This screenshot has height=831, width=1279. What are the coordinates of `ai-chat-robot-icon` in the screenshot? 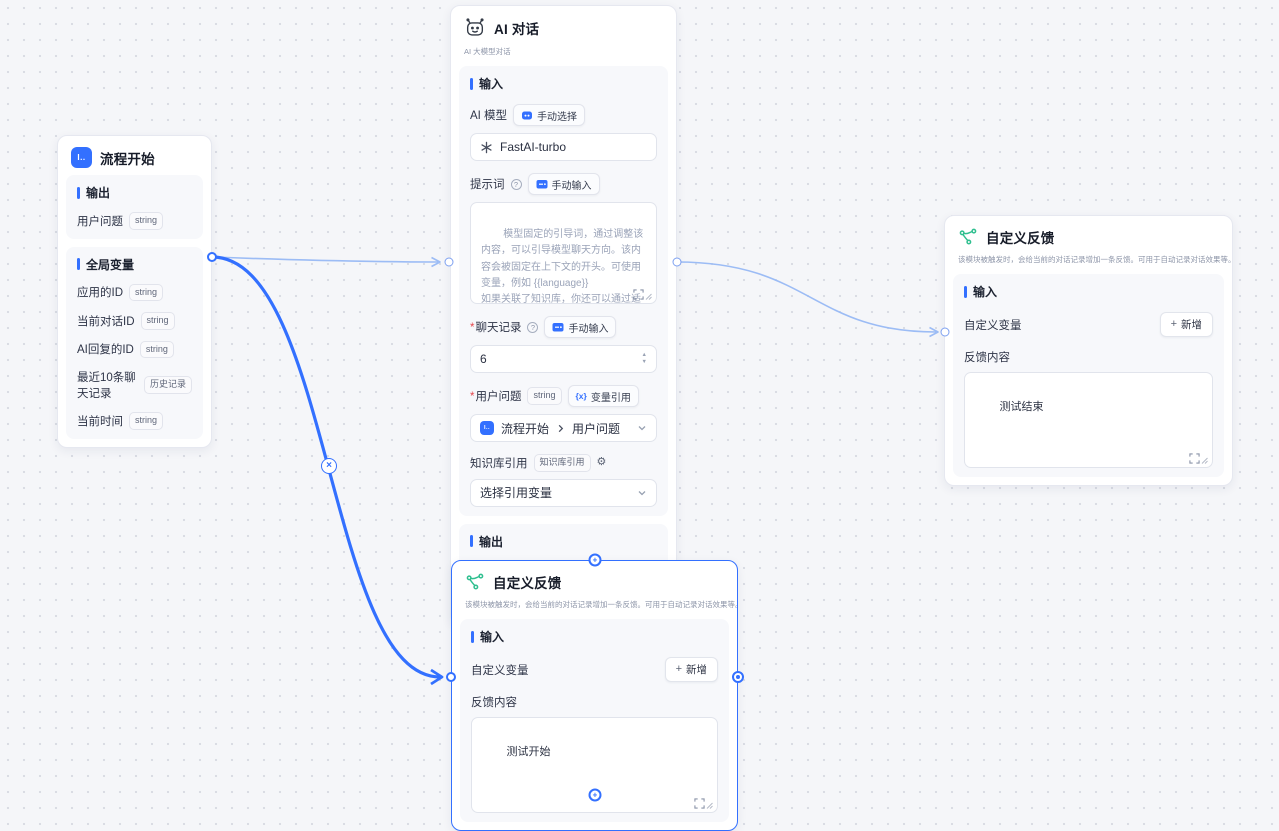 It's located at (475, 27).